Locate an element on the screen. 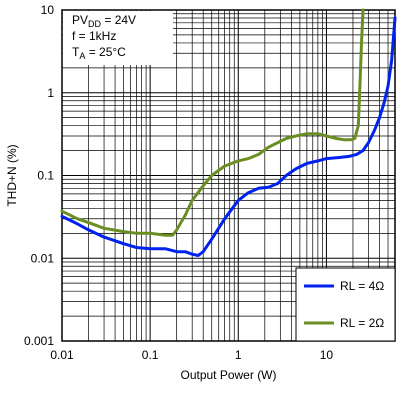  legend-label-rl-4ohm: RL = 4Ω is located at coordinates (362, 286).